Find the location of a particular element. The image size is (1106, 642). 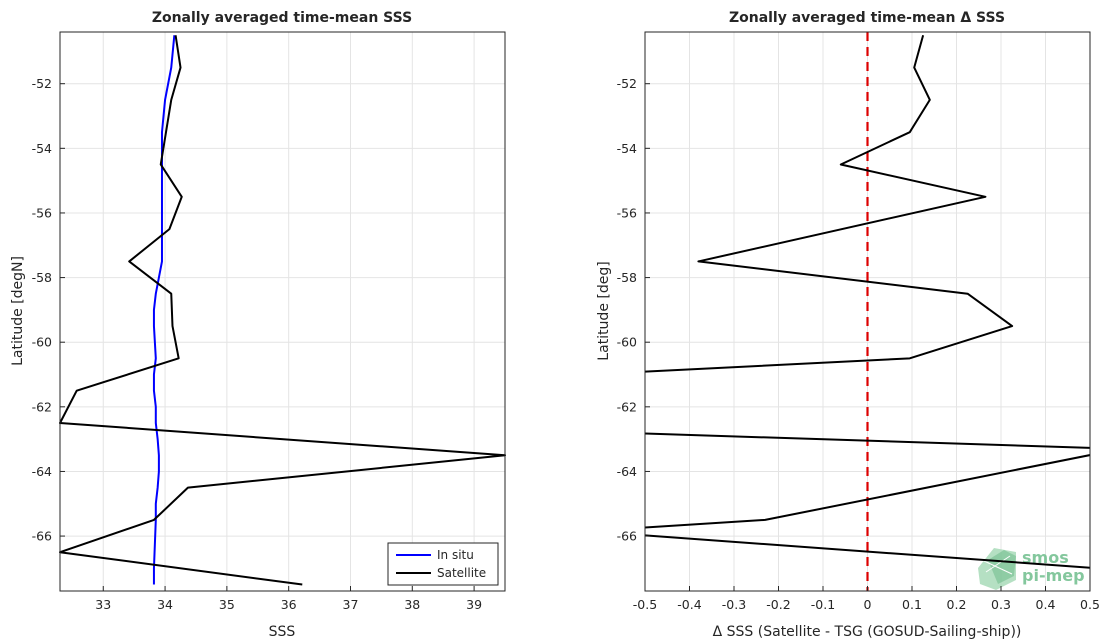

smos-pi-mep-logo: smos pi-mep is located at coordinates (1031, 569).